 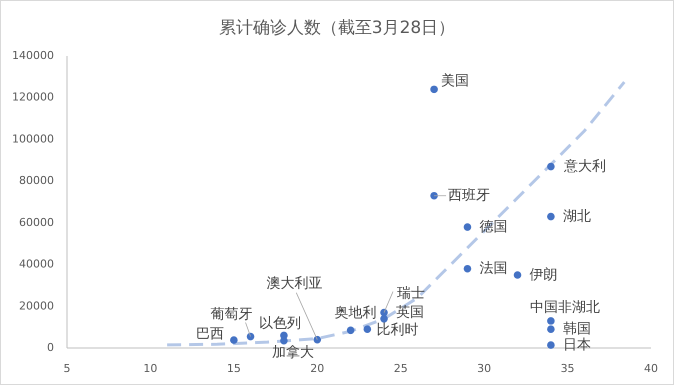 I want to click on y-tick-label: 0, so click(x=50, y=347).